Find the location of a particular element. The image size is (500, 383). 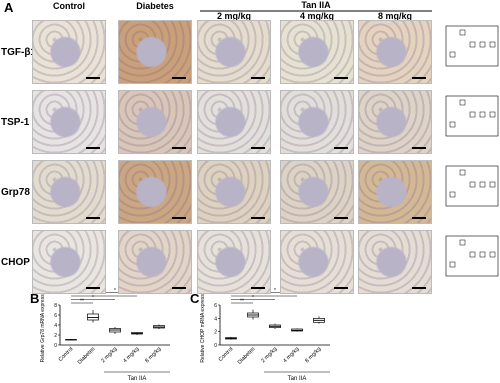

panel-label: C is located at coordinates (195, 298).